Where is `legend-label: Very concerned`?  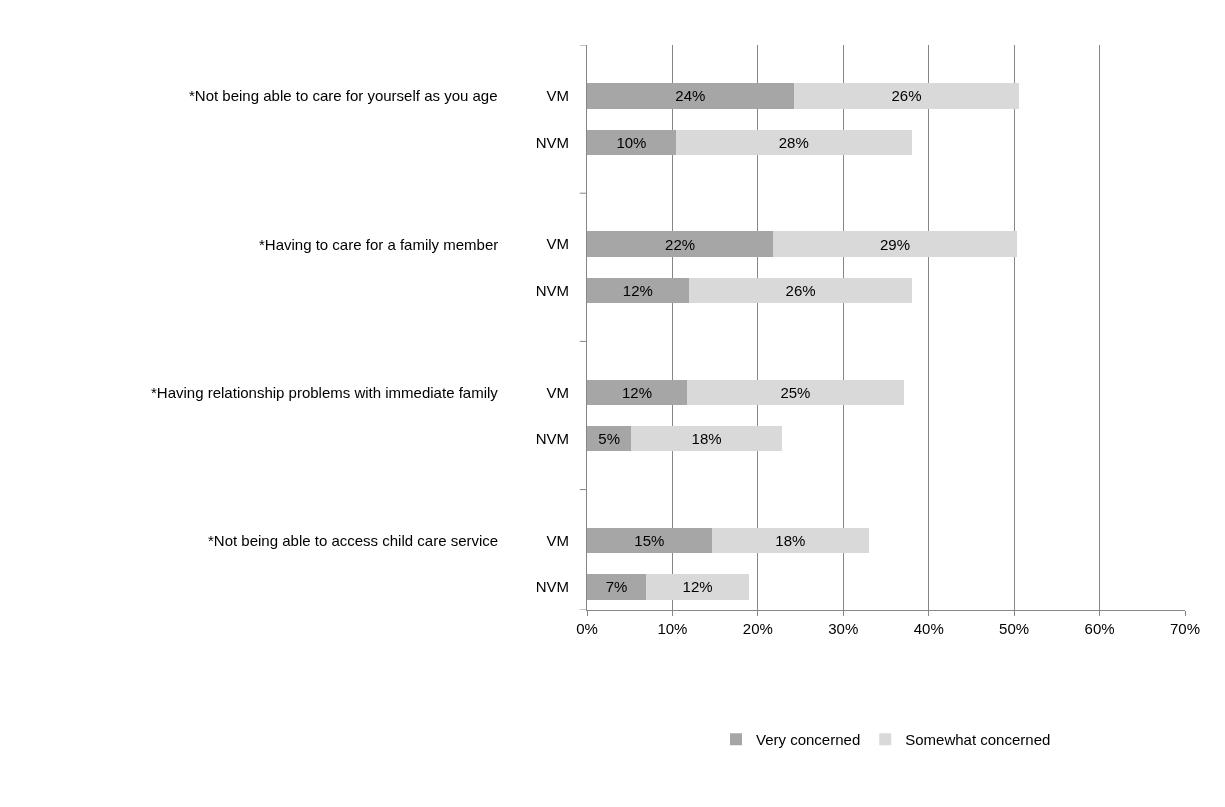
legend-label: Very concerned is located at coordinates (808, 740).